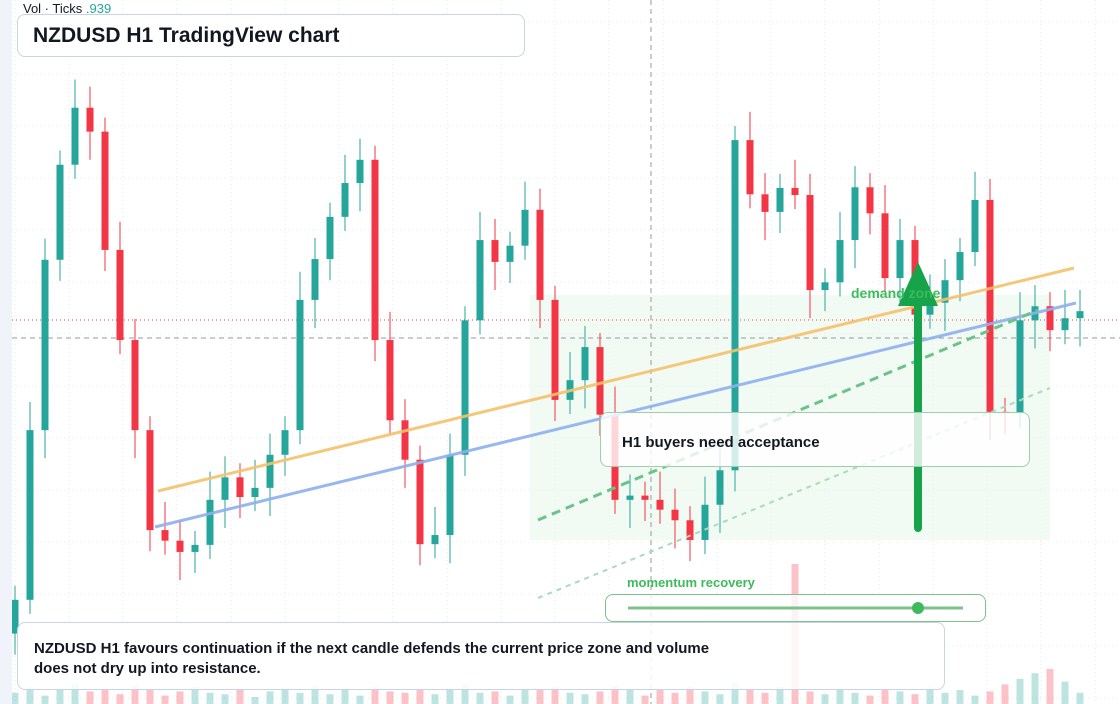 The height and width of the screenshot is (704, 1120). Describe the element at coordinates (918, 284) in the screenshot. I see `arrow-head` at that location.